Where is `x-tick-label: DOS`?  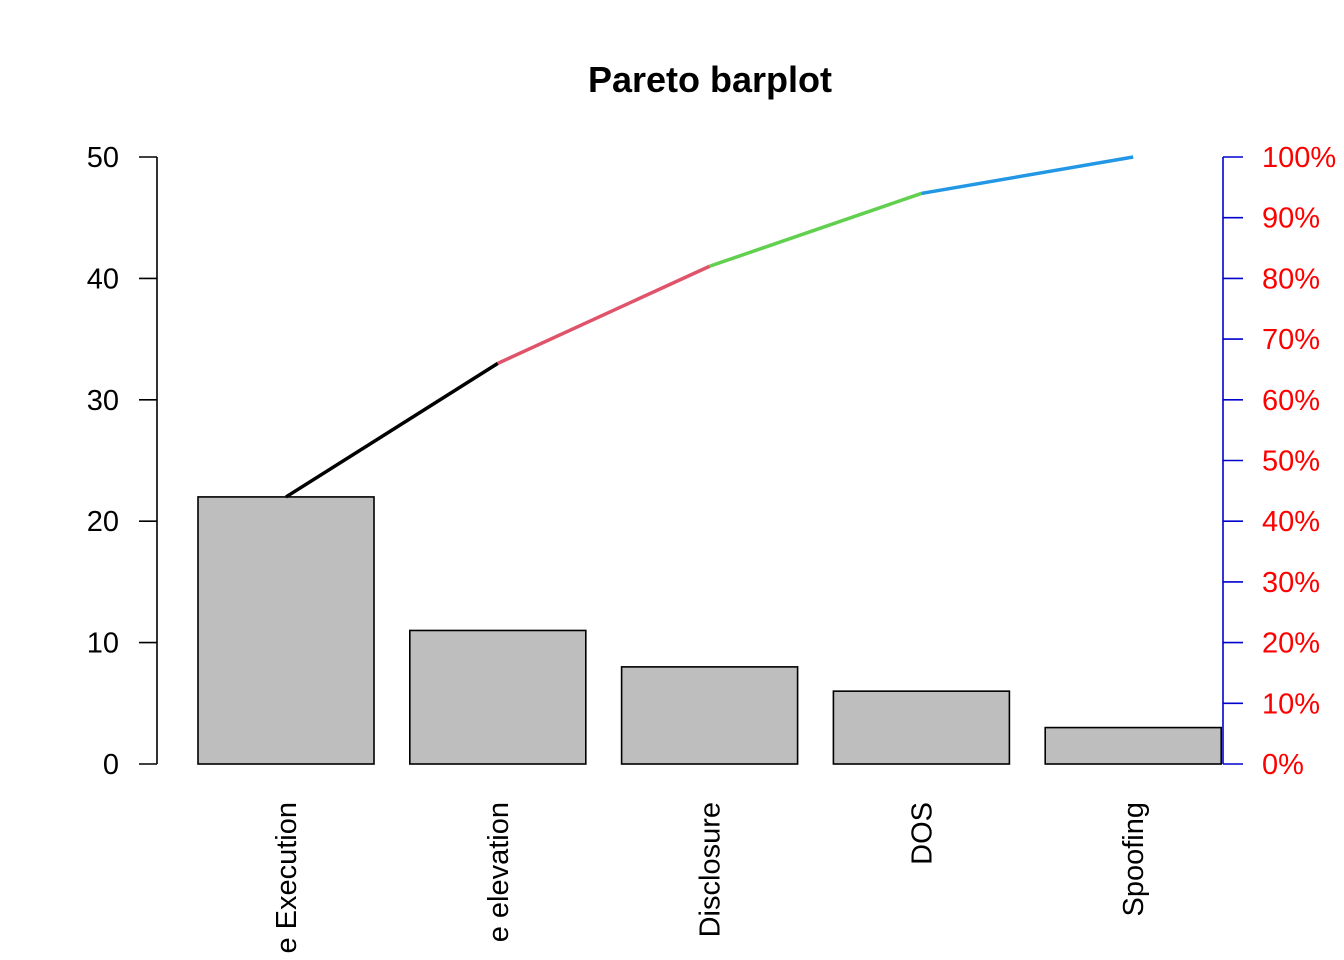
x-tick-label: DOS is located at coordinates (922, 833).